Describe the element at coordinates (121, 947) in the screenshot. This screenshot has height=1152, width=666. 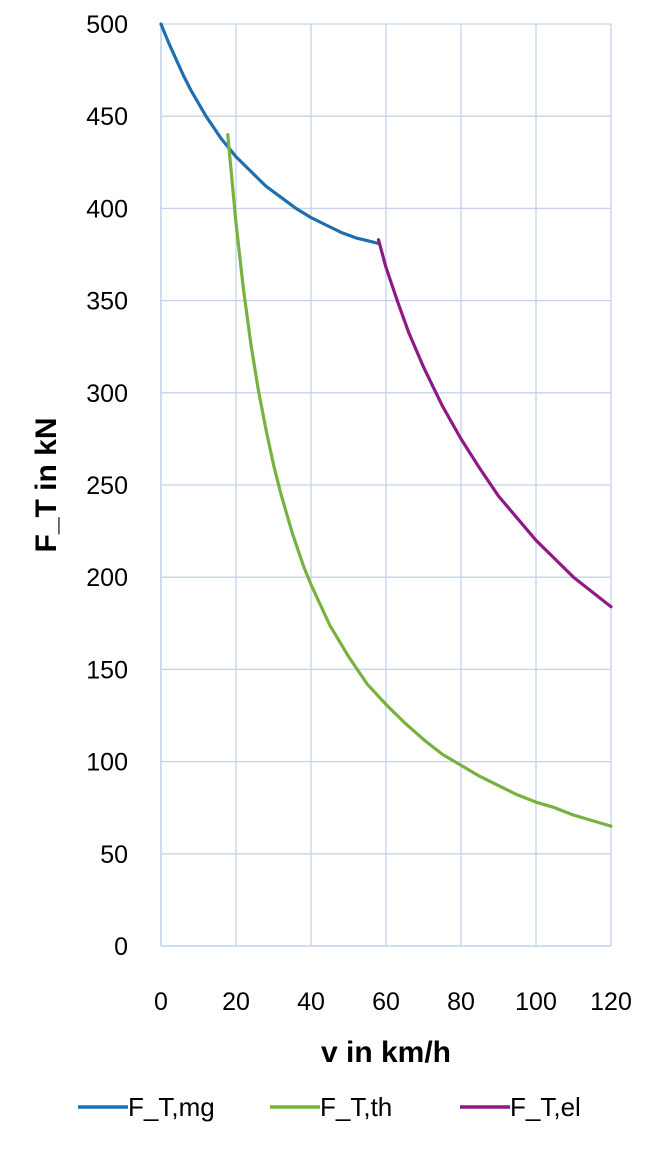
I see `y-tick-label: 0` at that location.